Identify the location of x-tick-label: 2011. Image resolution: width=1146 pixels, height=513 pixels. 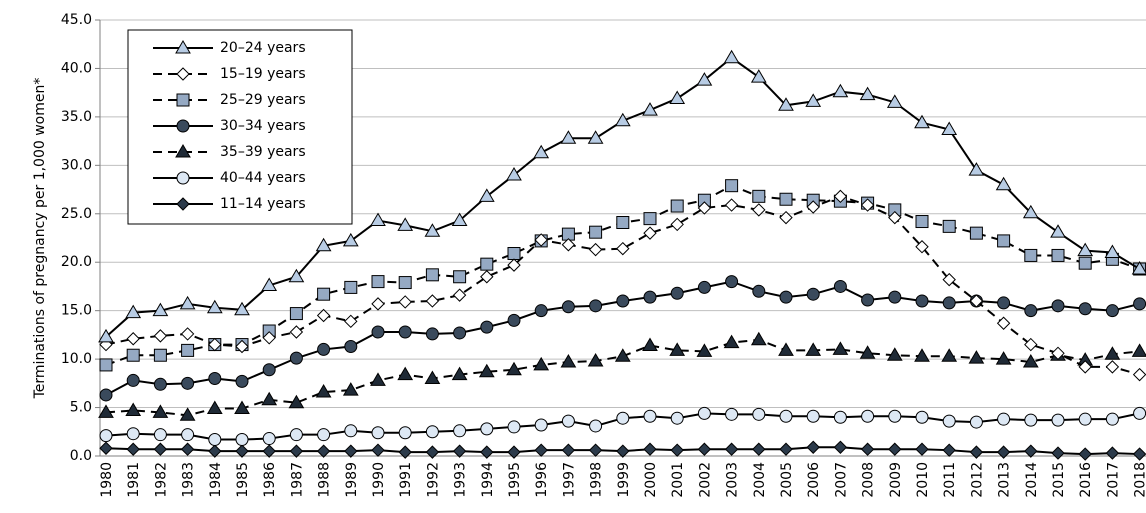
(950, 480).